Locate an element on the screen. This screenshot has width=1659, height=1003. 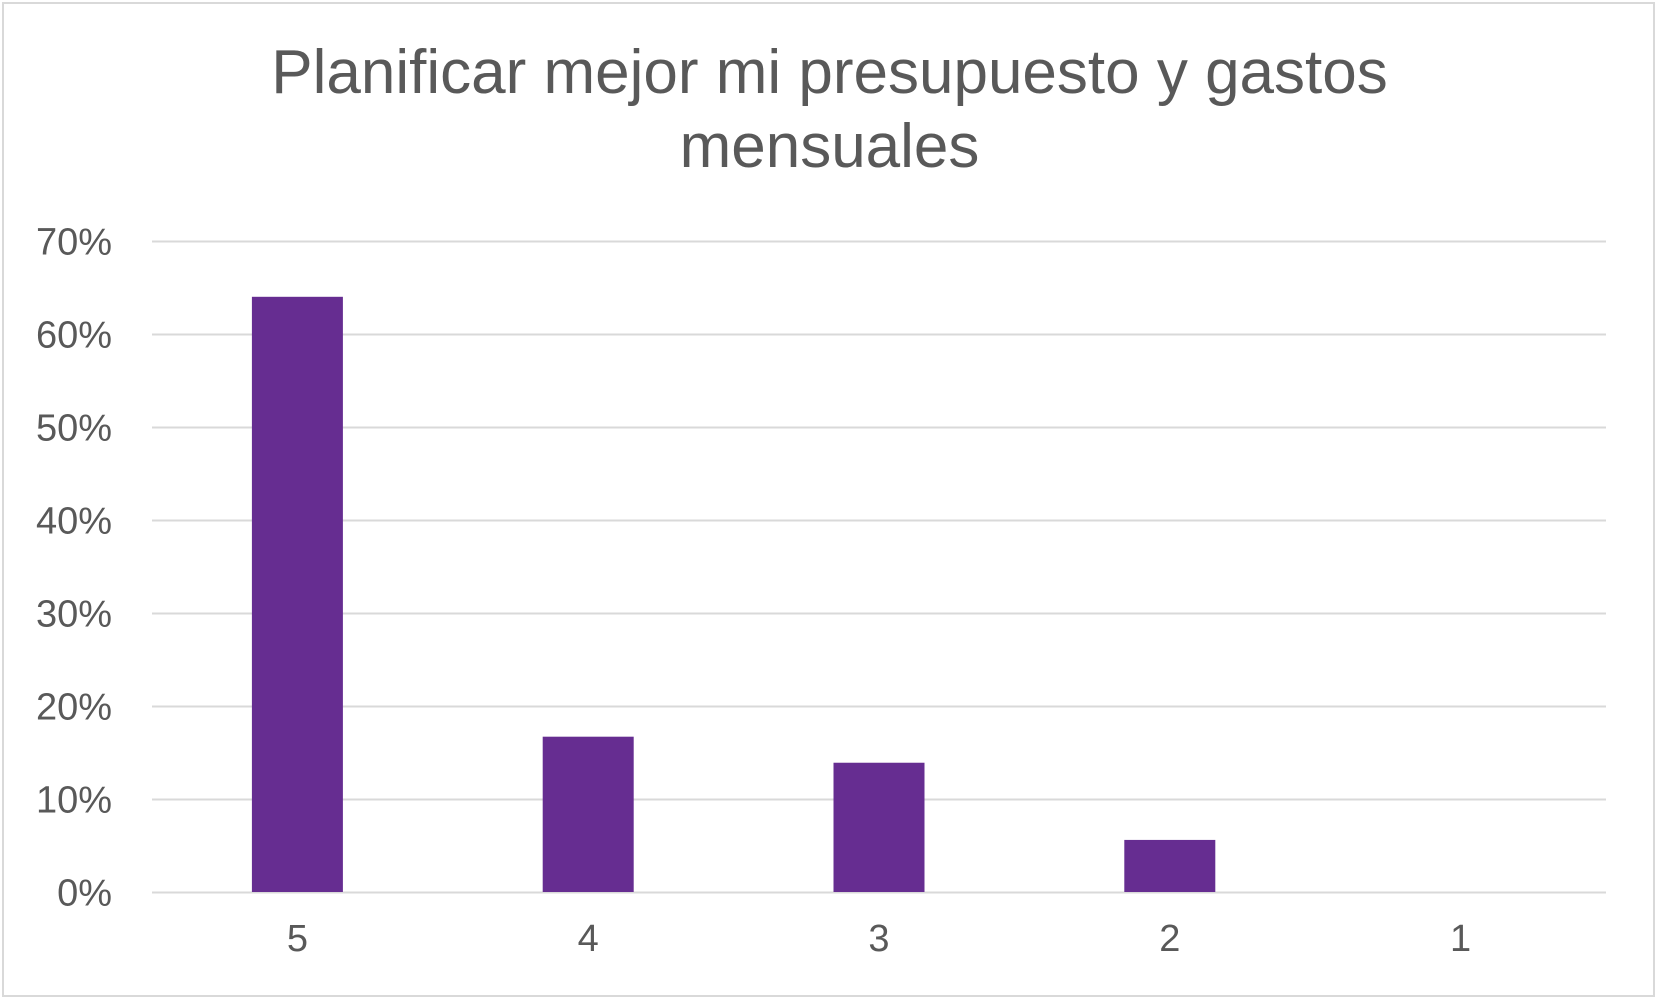
x-tick-label: 2 is located at coordinates (1169, 939).